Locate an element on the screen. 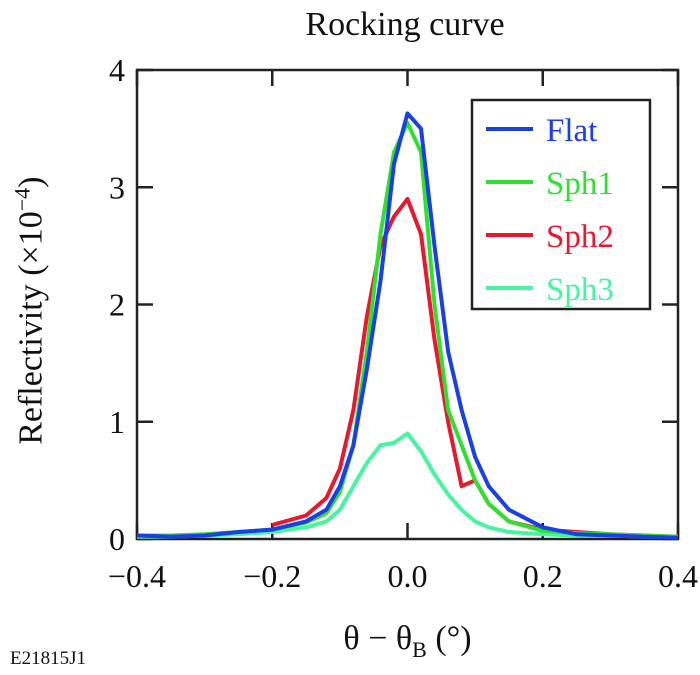 The width and height of the screenshot is (700, 675). y-tick-label: 1 is located at coordinates (117, 422).